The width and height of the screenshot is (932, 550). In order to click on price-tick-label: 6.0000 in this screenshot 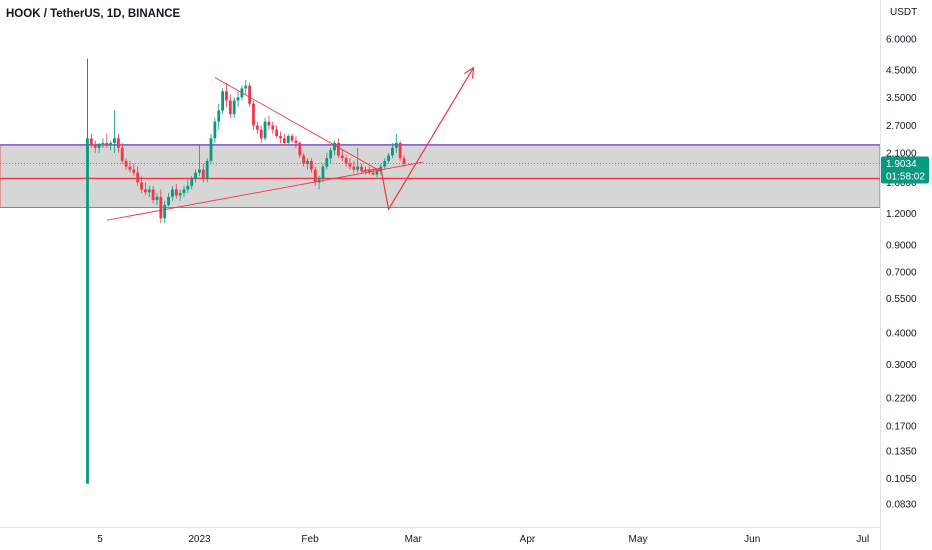, I will do `click(901, 39)`.